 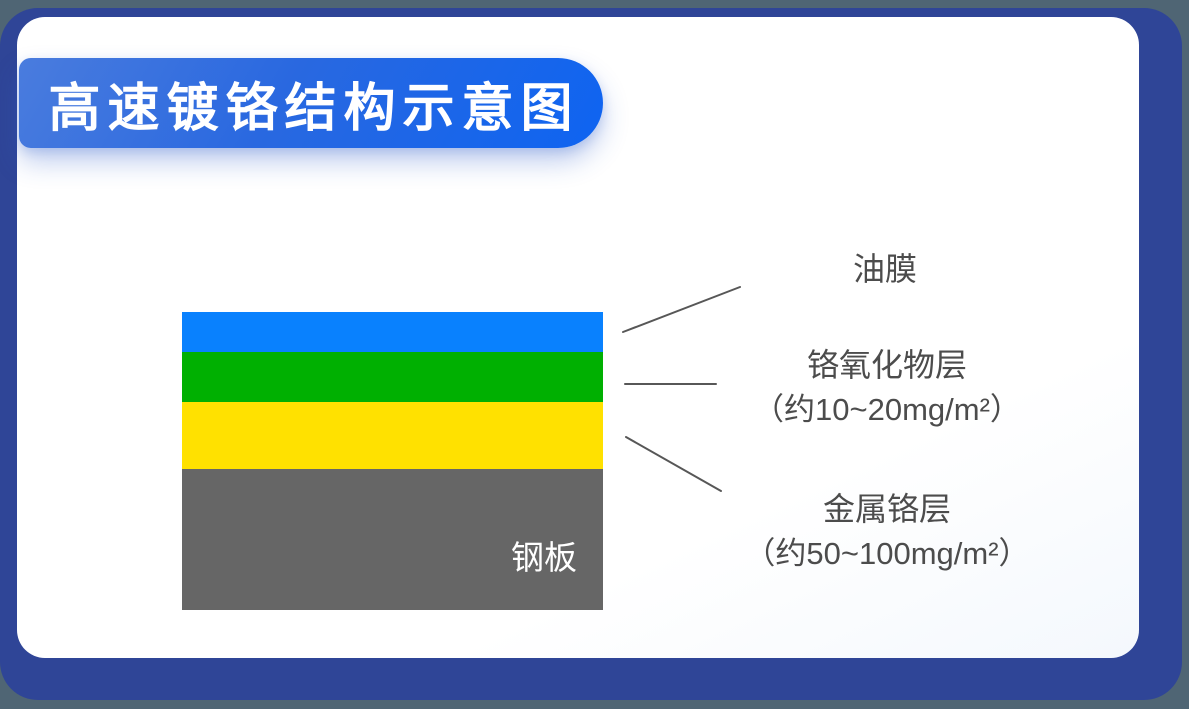 What do you see at coordinates (886, 509) in the screenshot?
I see `annotation-metallic-chrome-label: 金属铬层` at bounding box center [886, 509].